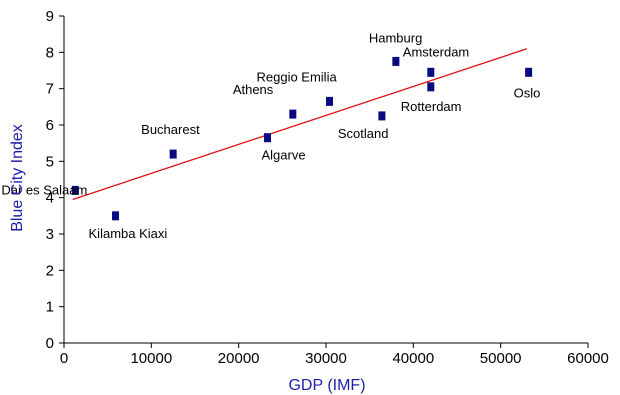 The width and height of the screenshot is (620, 395). Describe the element at coordinates (50, 234) in the screenshot. I see `y-tick-label: 3` at that location.